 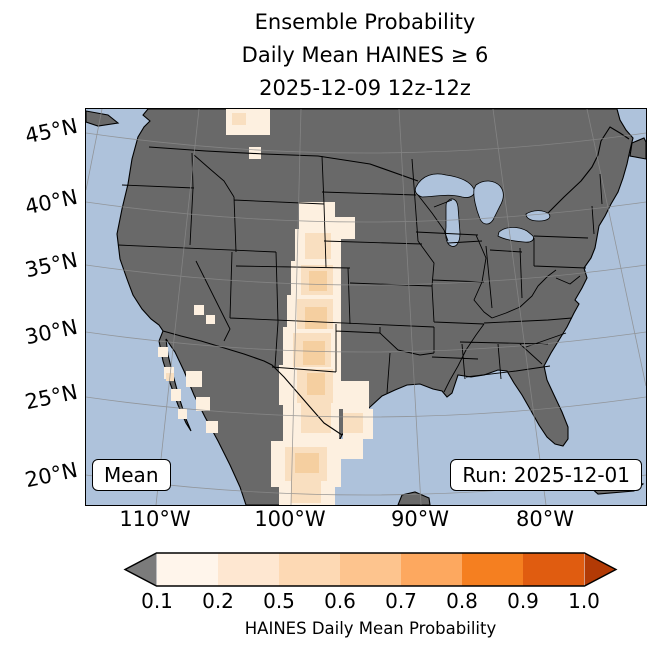 I want to click on lake-erie, so click(x=515, y=234).